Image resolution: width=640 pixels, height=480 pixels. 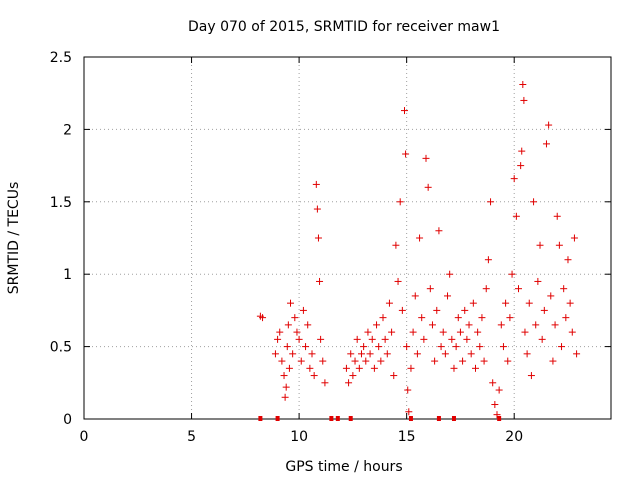 I want to click on x-tick-labels: 0 5 10 15 20, so click(x=302, y=437).